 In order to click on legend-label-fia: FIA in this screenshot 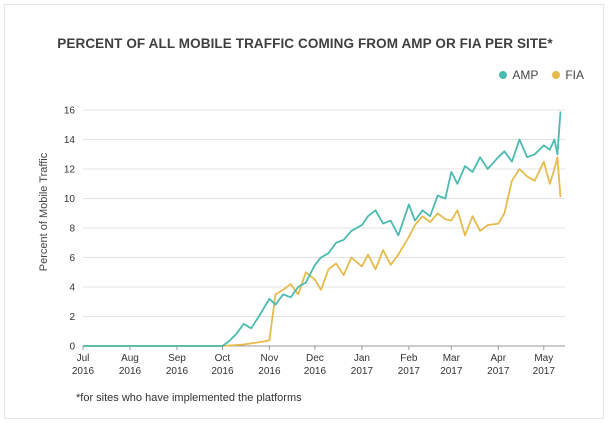, I will do `click(574, 75)`.